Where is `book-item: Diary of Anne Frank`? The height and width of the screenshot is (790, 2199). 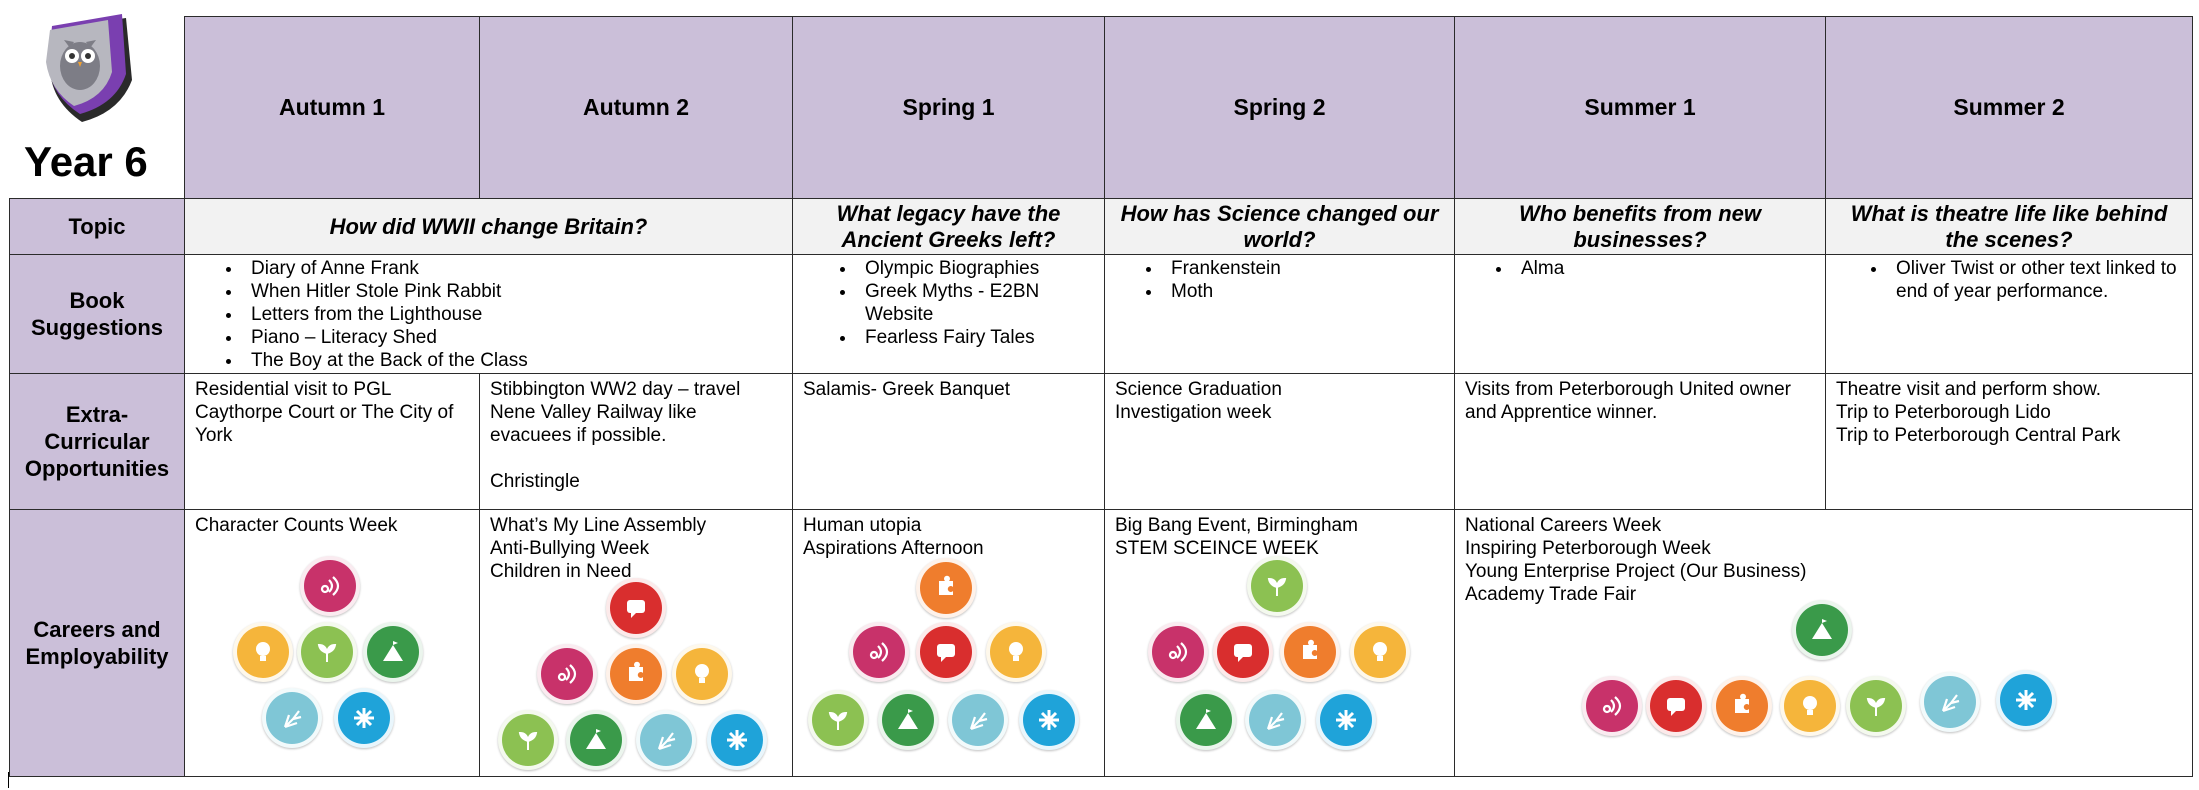 book-item: Diary of Anne Frank is located at coordinates (517, 268).